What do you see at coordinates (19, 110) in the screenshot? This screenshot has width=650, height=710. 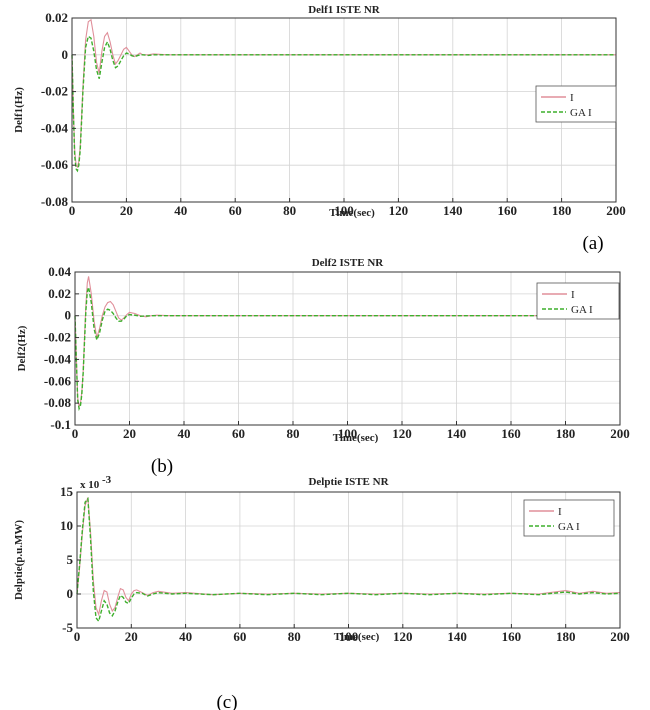 I see `y-axis-label: Delf1(Hz)` at bounding box center [19, 110].